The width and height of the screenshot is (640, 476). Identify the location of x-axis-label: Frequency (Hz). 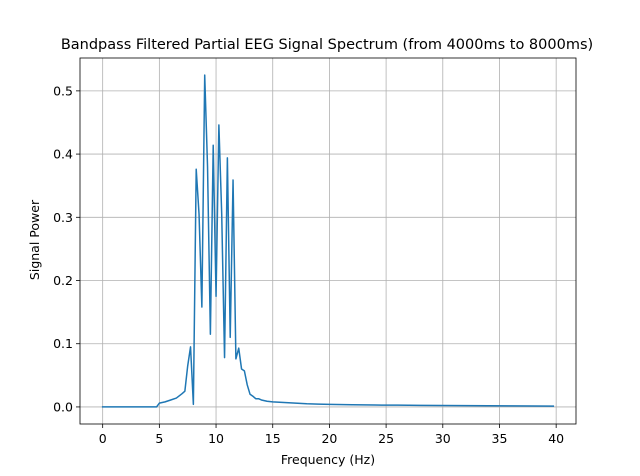
(328, 459).